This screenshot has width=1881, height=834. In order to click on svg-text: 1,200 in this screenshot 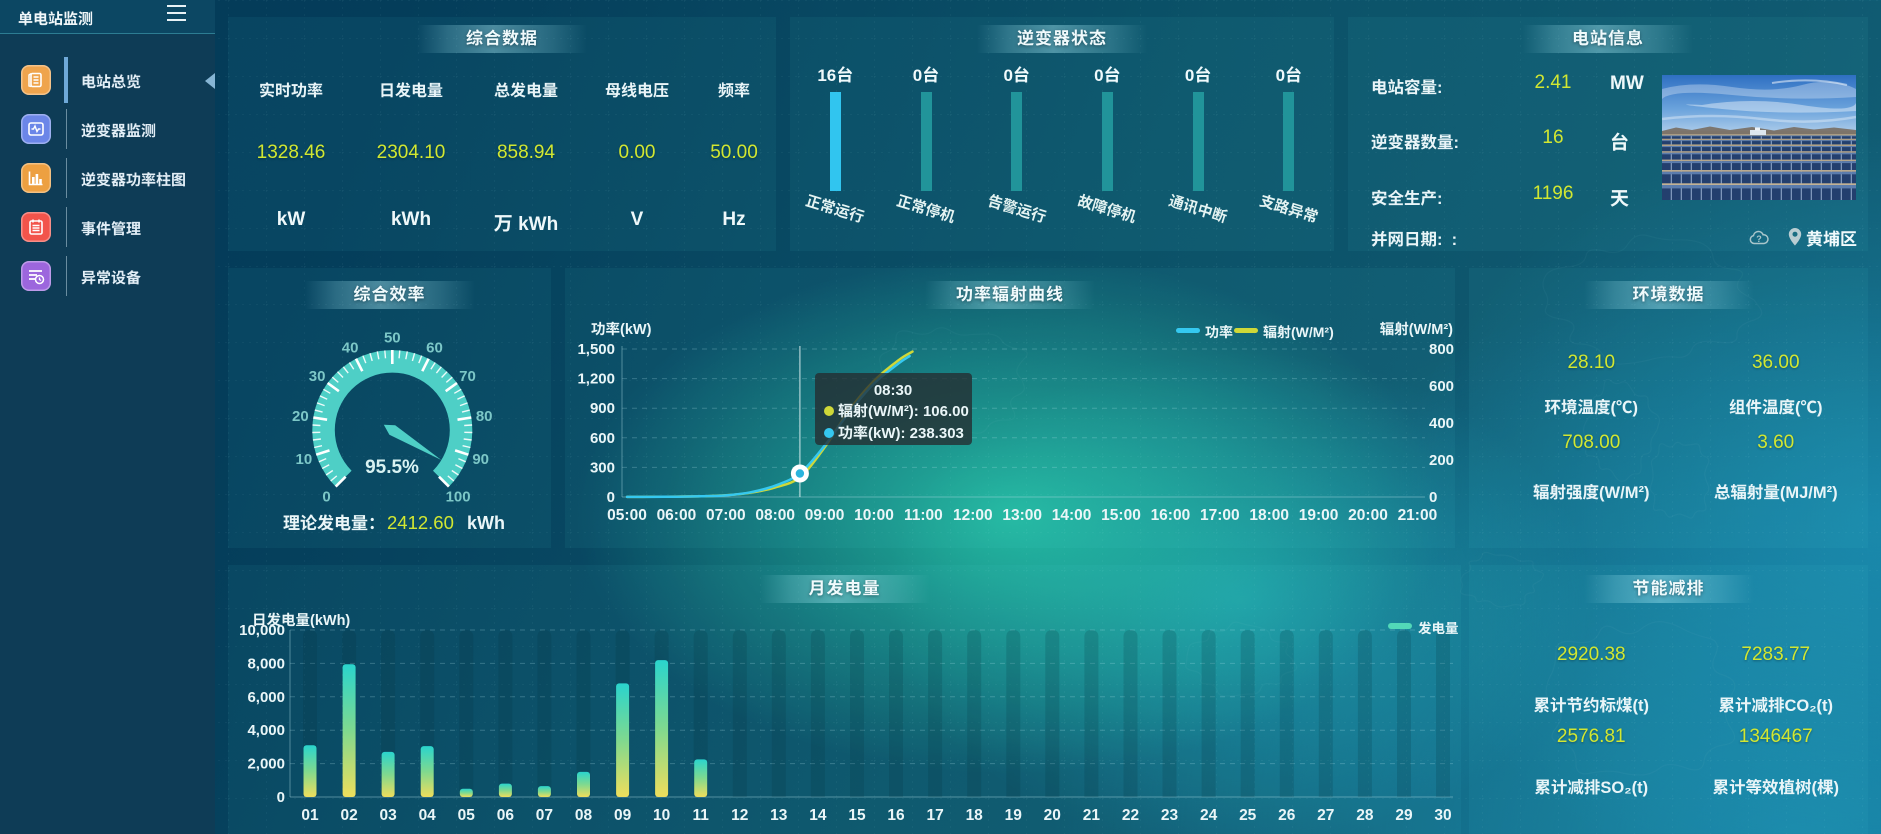, I will do `click(596, 379)`.